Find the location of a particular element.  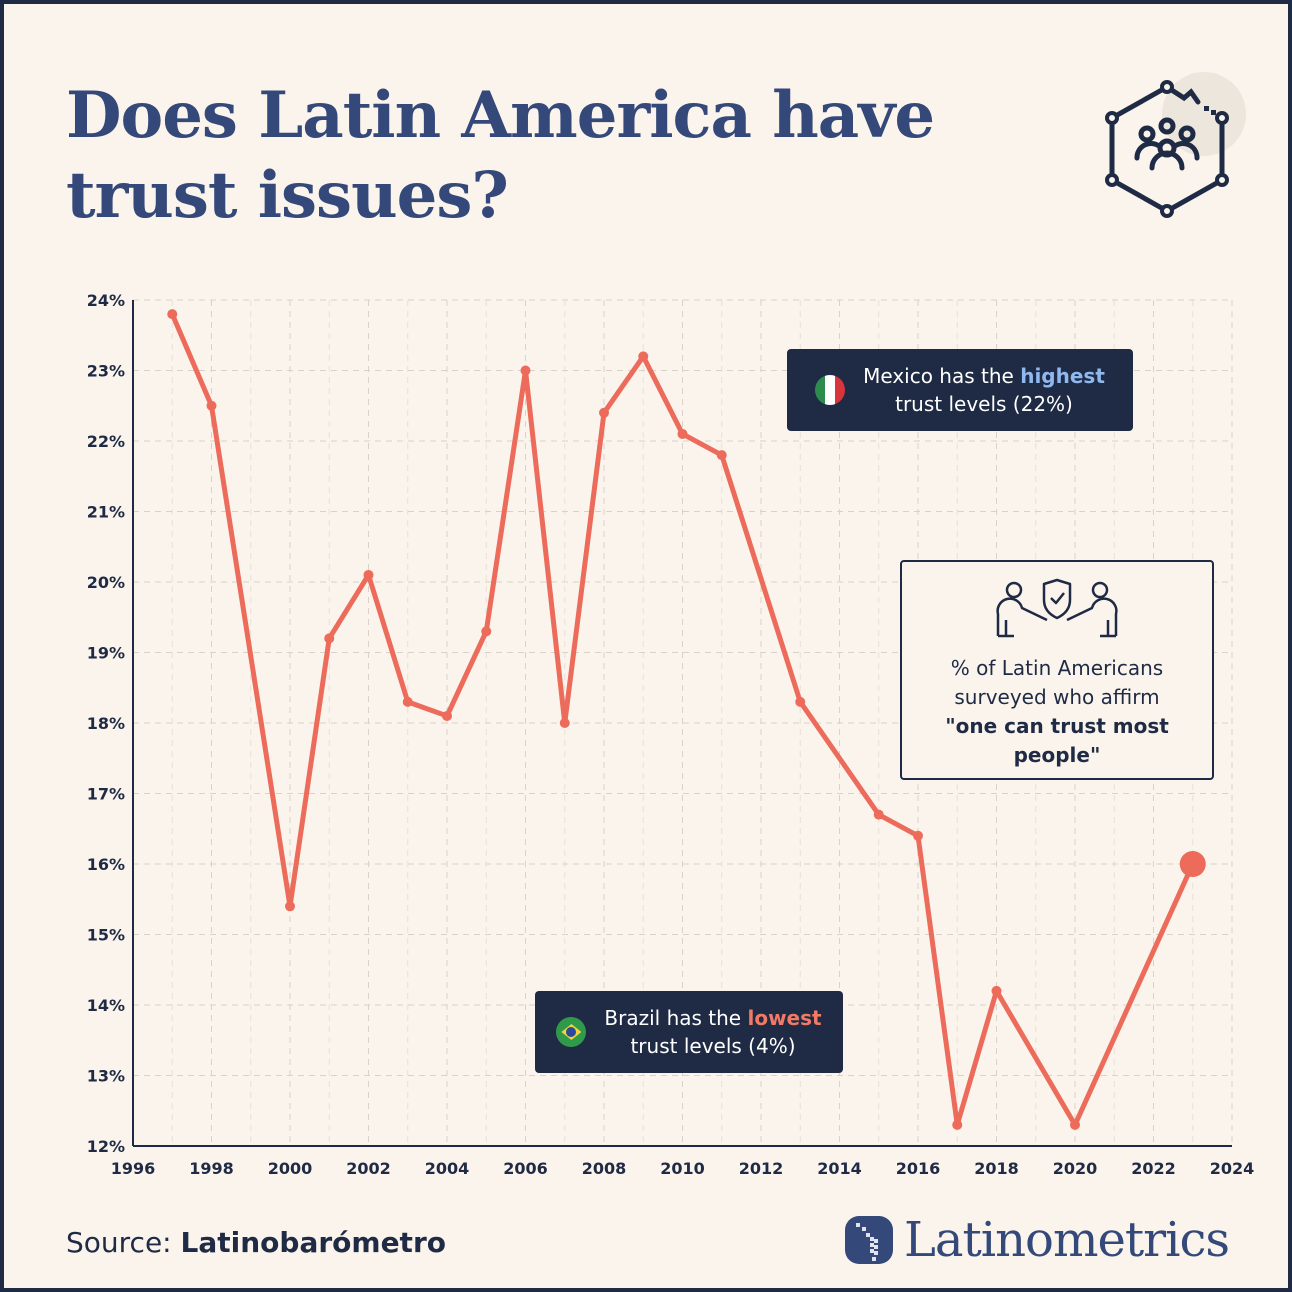

y-tick-label: 22% is located at coordinates (106, 441).